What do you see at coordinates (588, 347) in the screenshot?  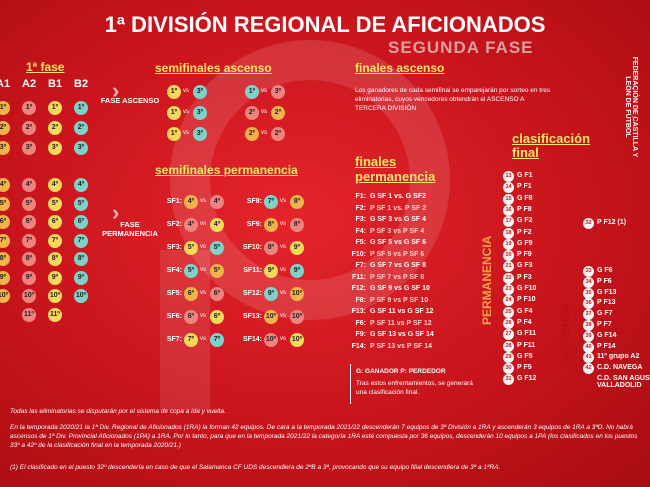 I see `position-number: 40` at bounding box center [588, 347].